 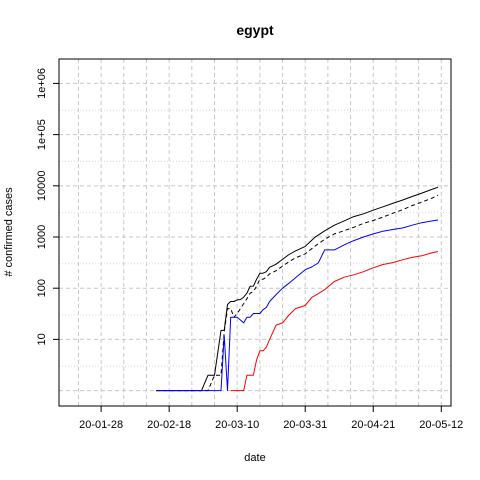 I want to click on x-tick-label: 20-01-28, so click(x=101, y=425).